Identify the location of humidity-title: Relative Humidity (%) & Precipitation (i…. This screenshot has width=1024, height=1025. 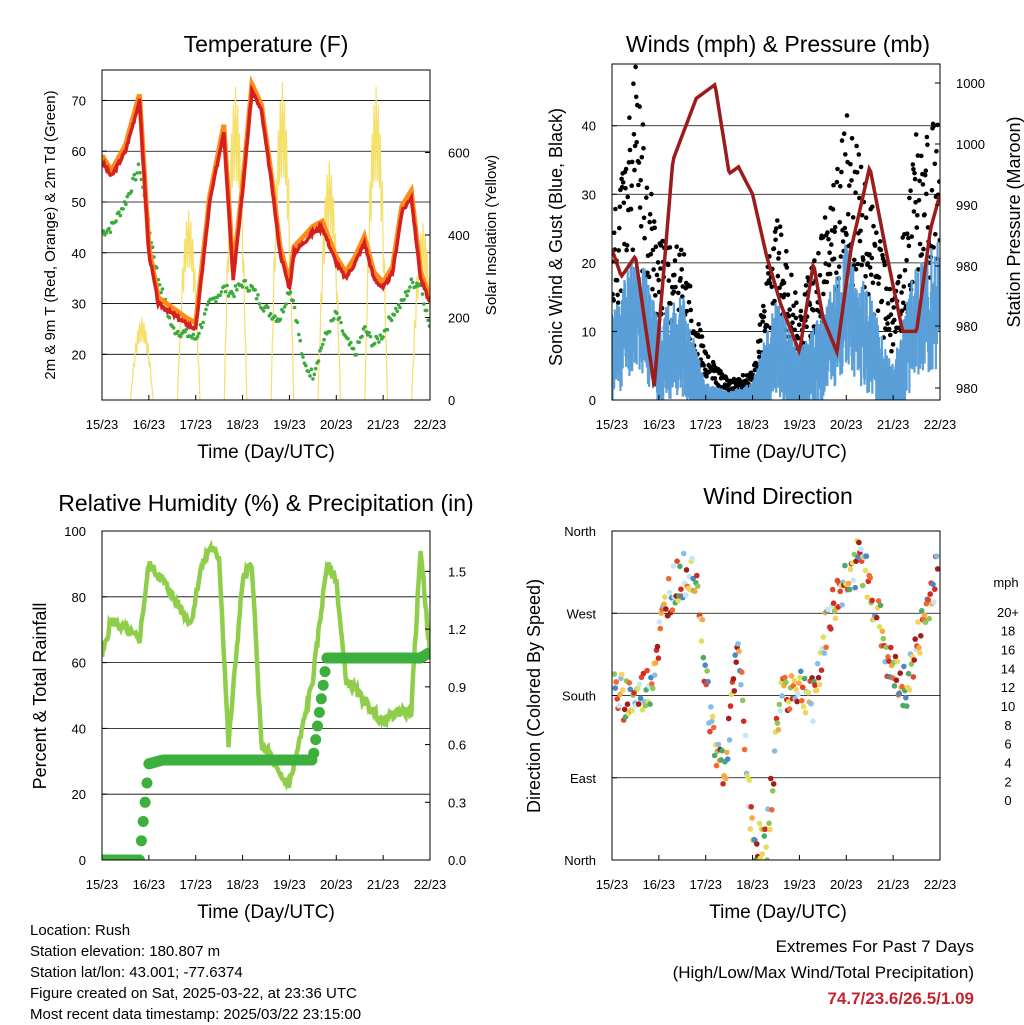
(265, 503).